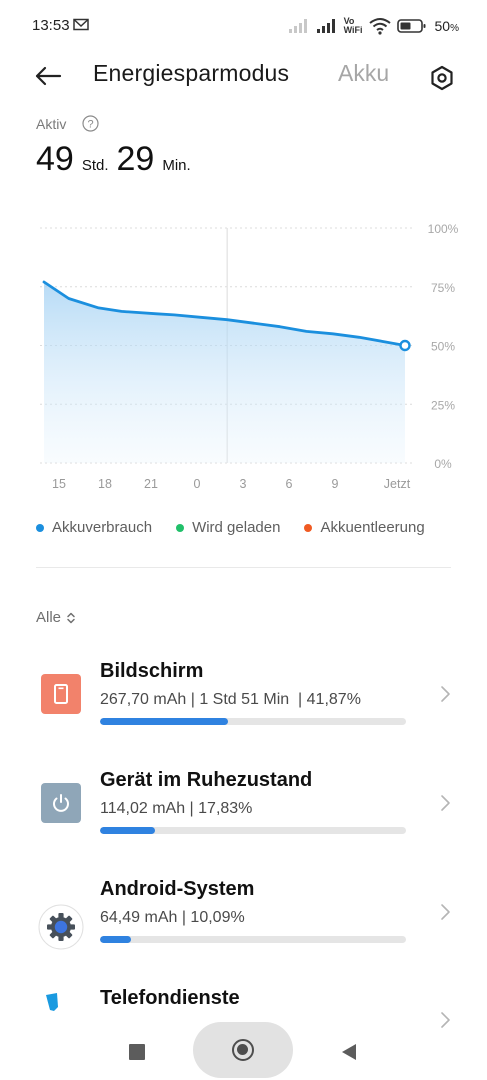 This screenshot has width=487, height=1080. I want to click on app-name: Android-System, so click(177, 889).